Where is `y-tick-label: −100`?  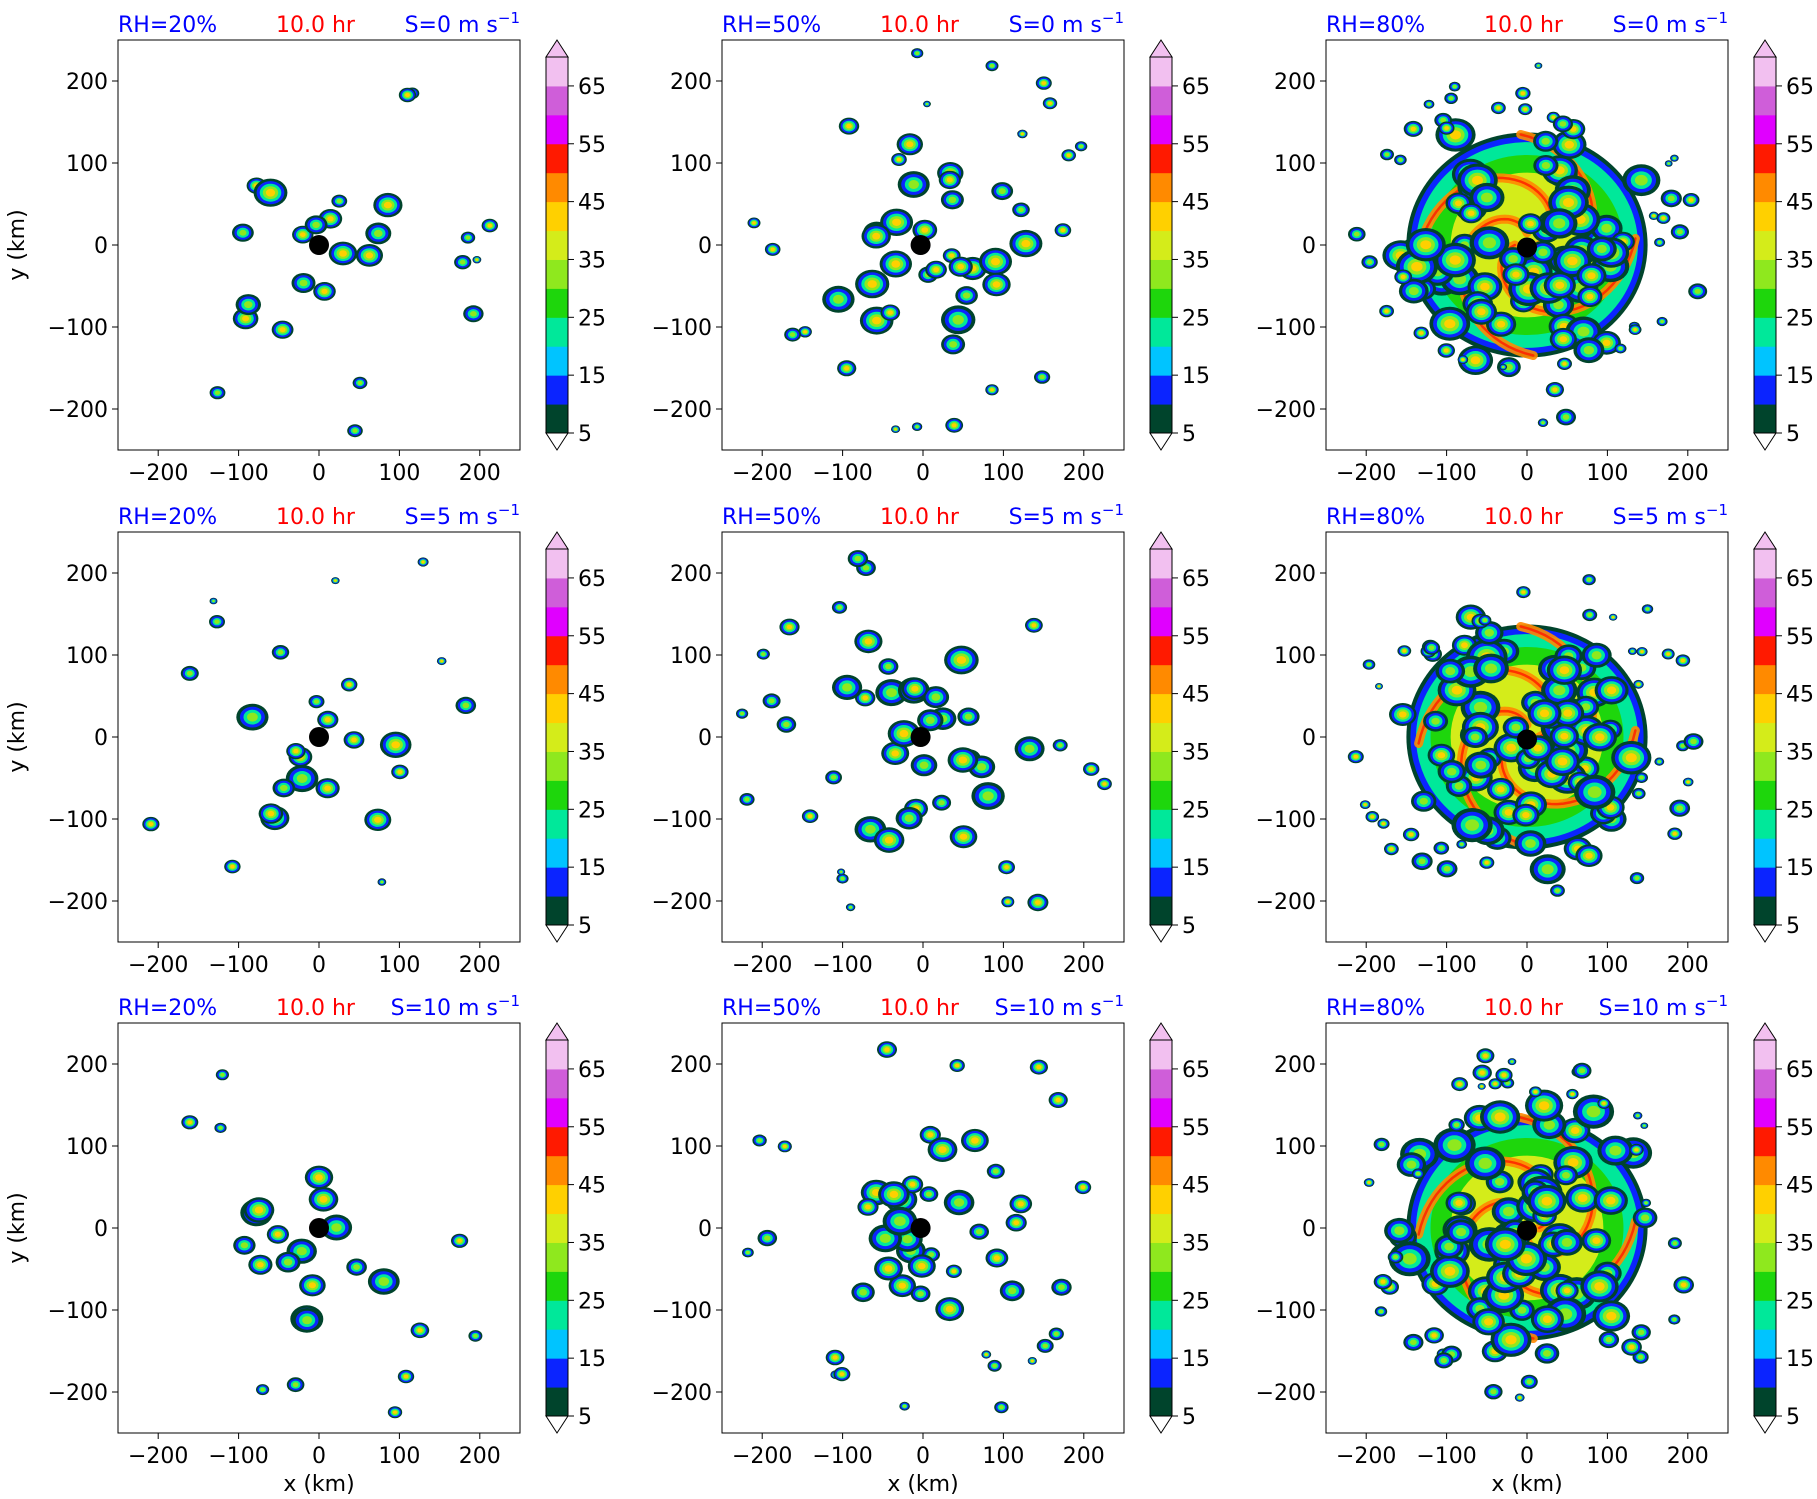 y-tick-label: −100 is located at coordinates (78, 1311).